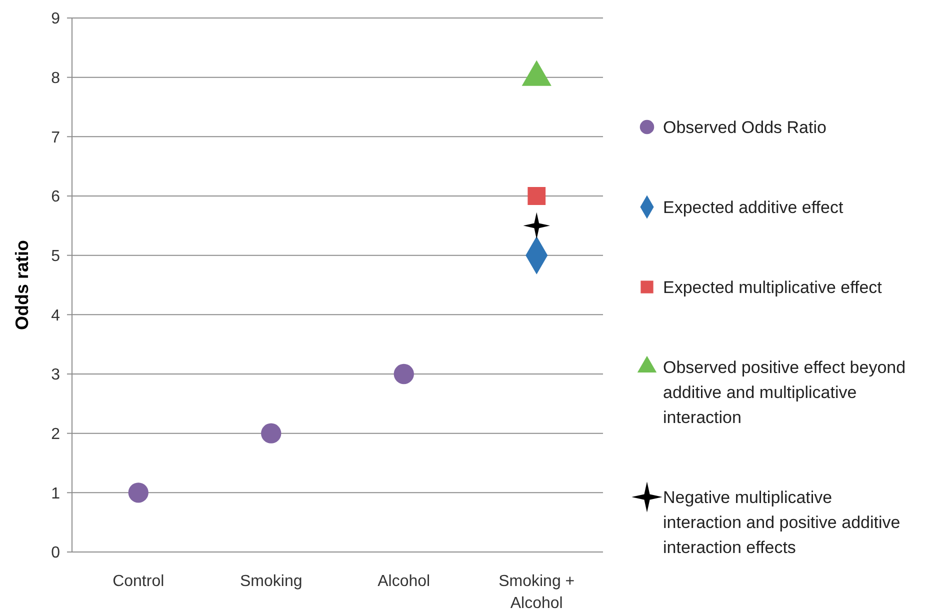 This screenshot has height=612, width=932. What do you see at coordinates (753, 207) in the screenshot?
I see `legend-label: Expected additive effect` at bounding box center [753, 207].